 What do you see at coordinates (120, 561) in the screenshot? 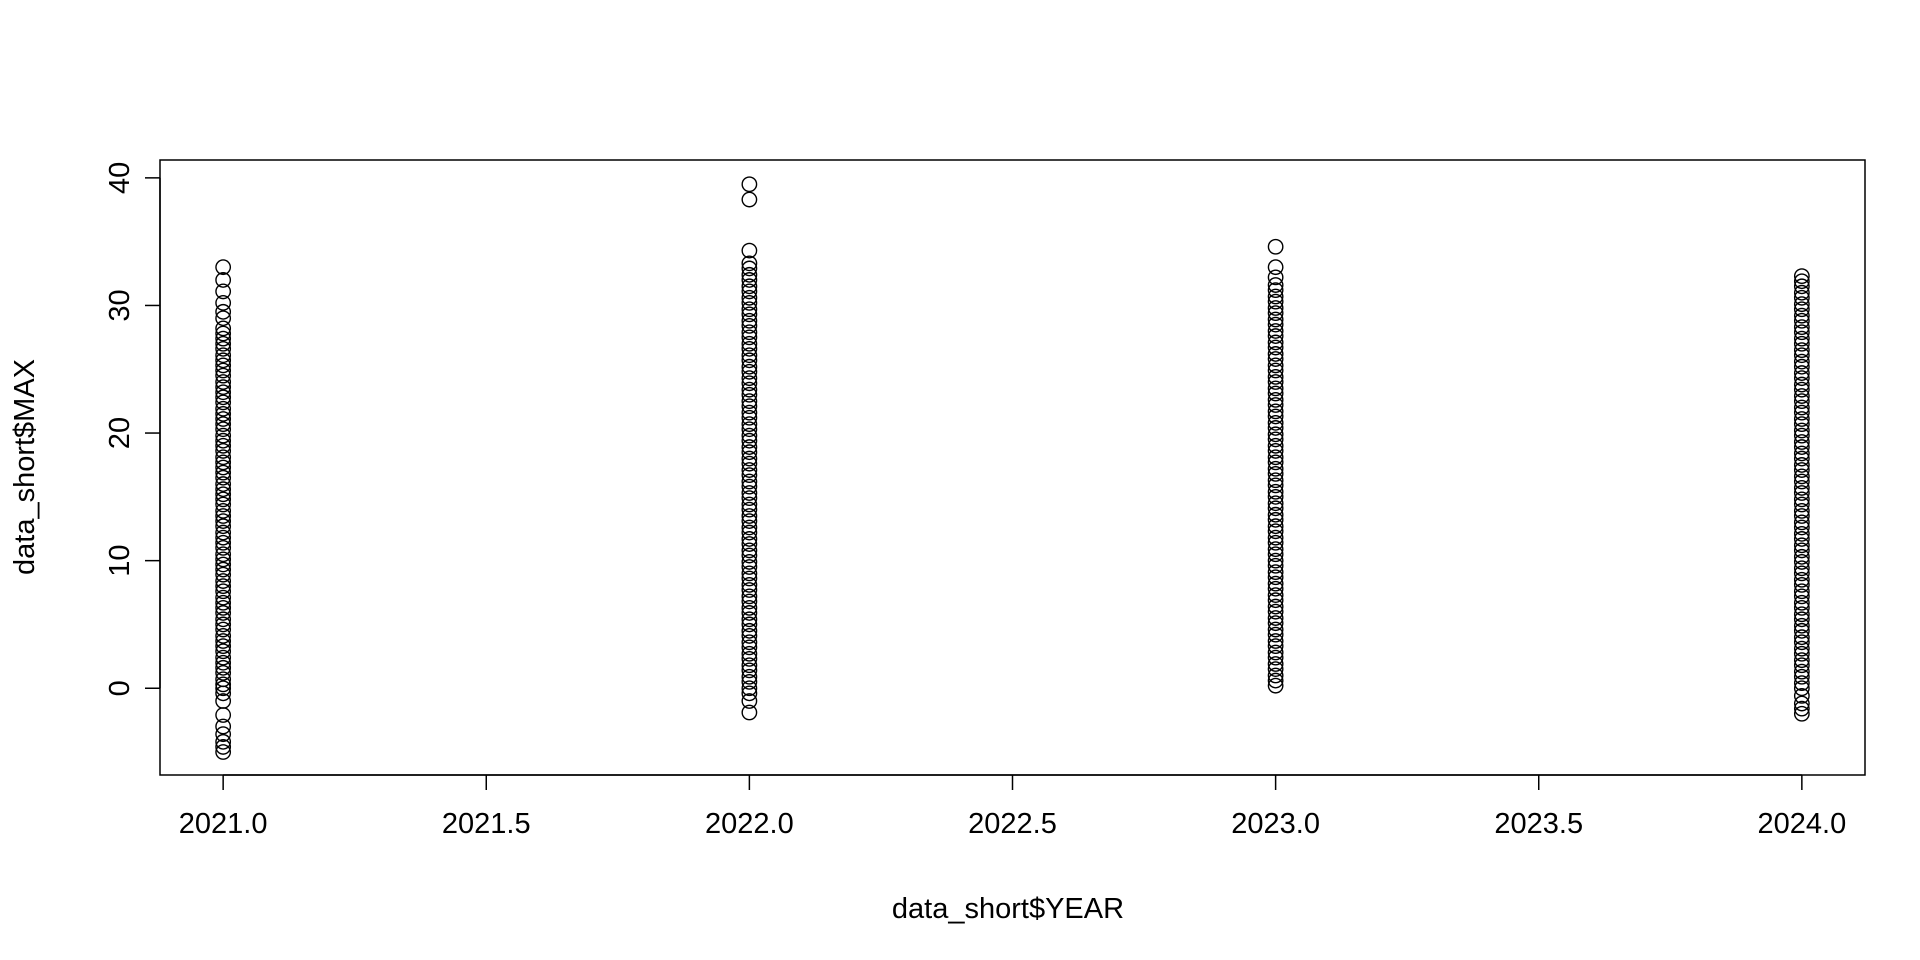
I see `y-tick-label: 10` at bounding box center [120, 561].